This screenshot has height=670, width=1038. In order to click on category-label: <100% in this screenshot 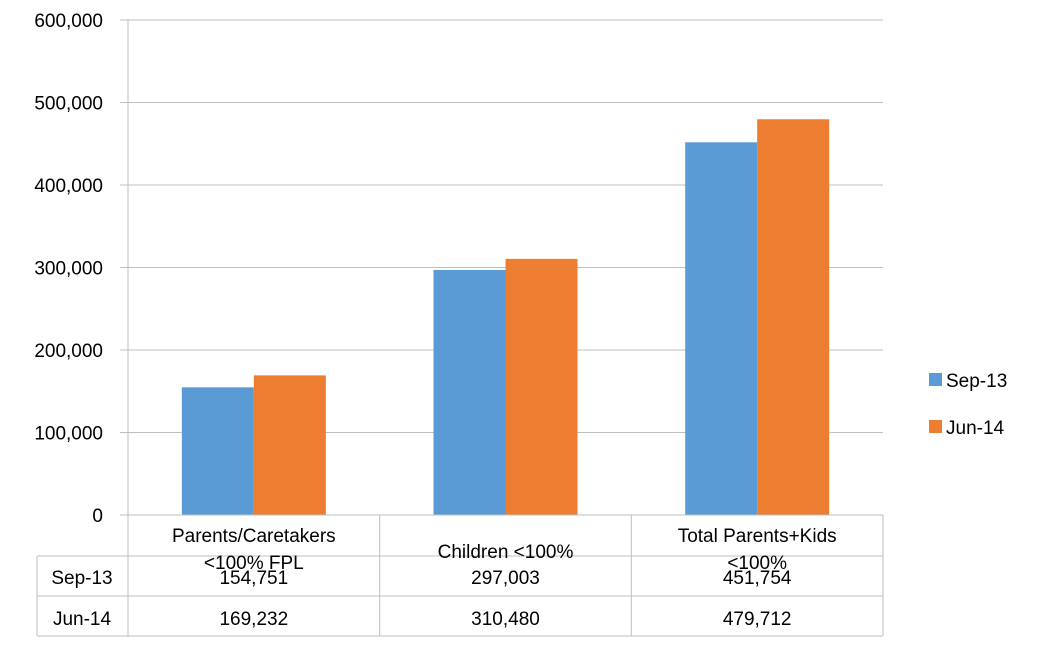, I will do `click(757, 563)`.